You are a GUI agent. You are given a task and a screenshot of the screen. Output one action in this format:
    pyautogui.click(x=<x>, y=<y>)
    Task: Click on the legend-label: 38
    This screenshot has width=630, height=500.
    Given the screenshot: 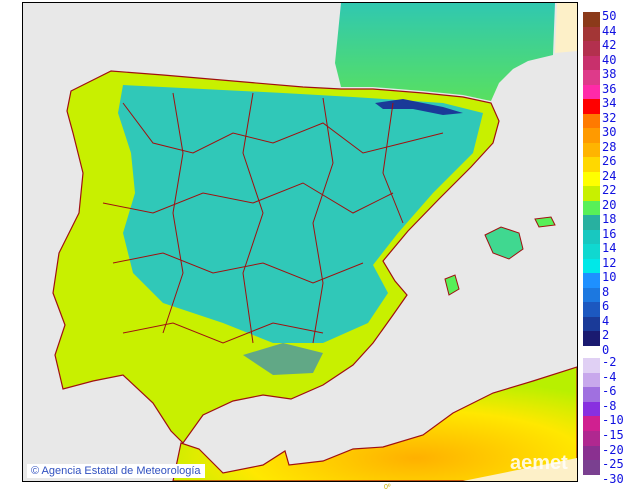 What is the action you would take?
    pyautogui.click(x=609, y=74)
    